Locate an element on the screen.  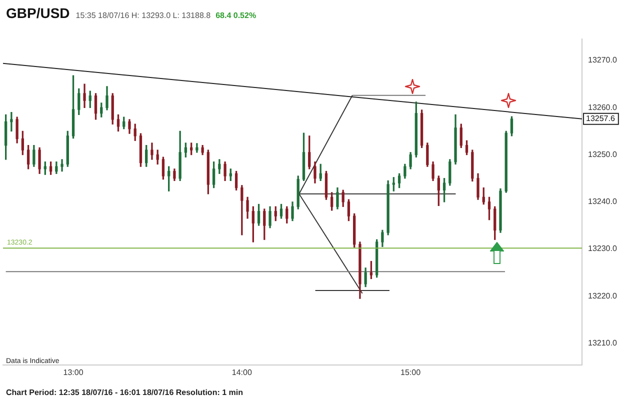
y-tick-label: 13220.0 is located at coordinates (603, 295).